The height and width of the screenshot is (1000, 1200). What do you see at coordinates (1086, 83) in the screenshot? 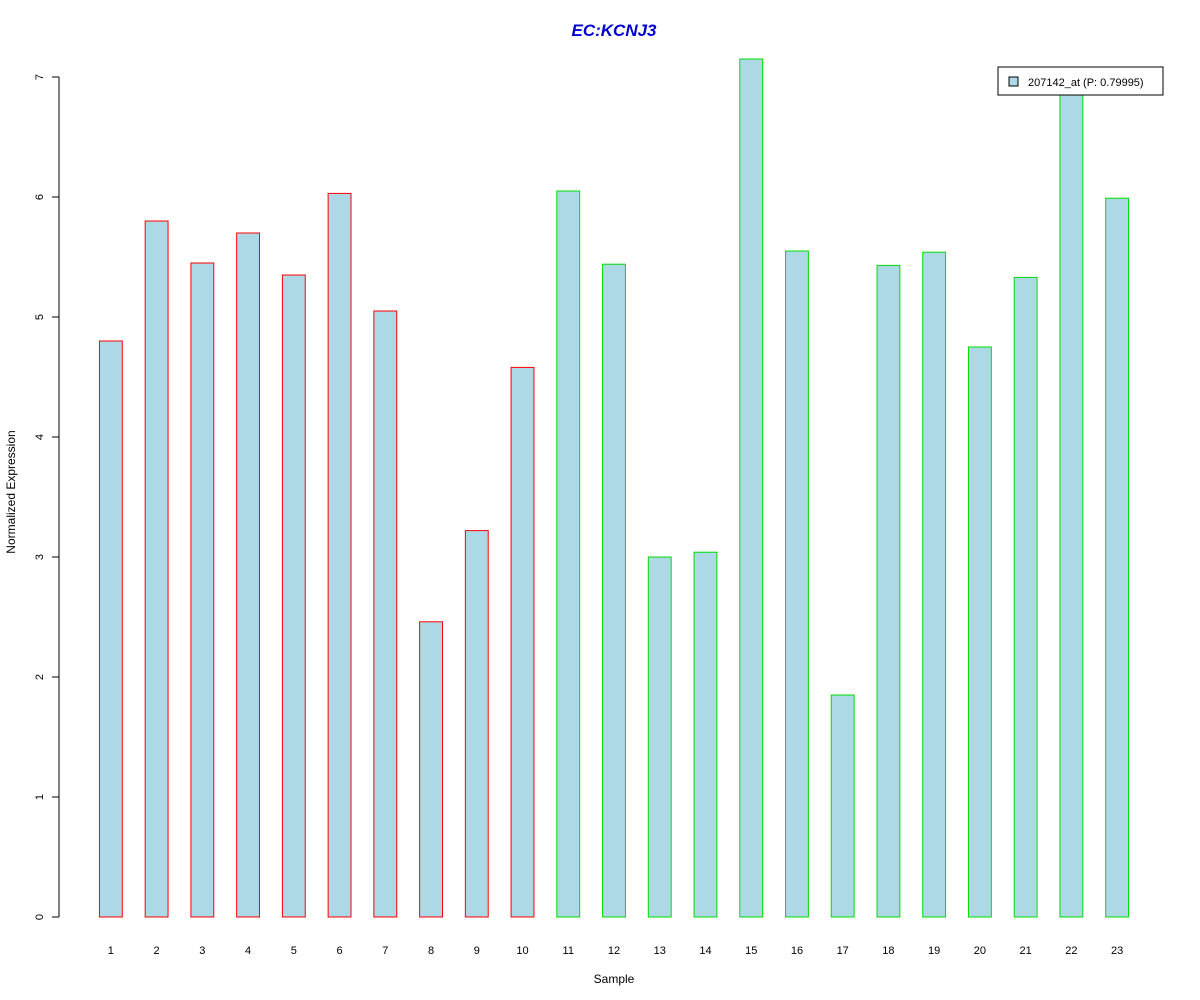
I see `legend-label: 207142_at (P: 0.79995)` at bounding box center [1086, 83].